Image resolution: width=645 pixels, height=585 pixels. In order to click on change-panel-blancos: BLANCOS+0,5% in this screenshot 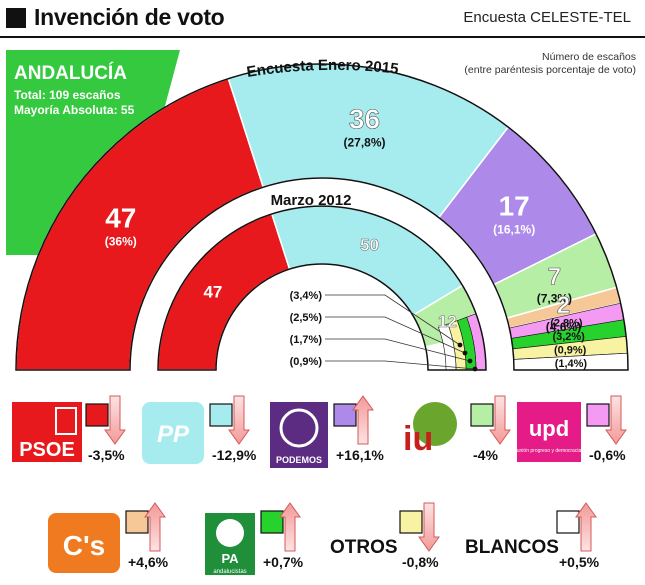, I will do `click(532, 536)`.